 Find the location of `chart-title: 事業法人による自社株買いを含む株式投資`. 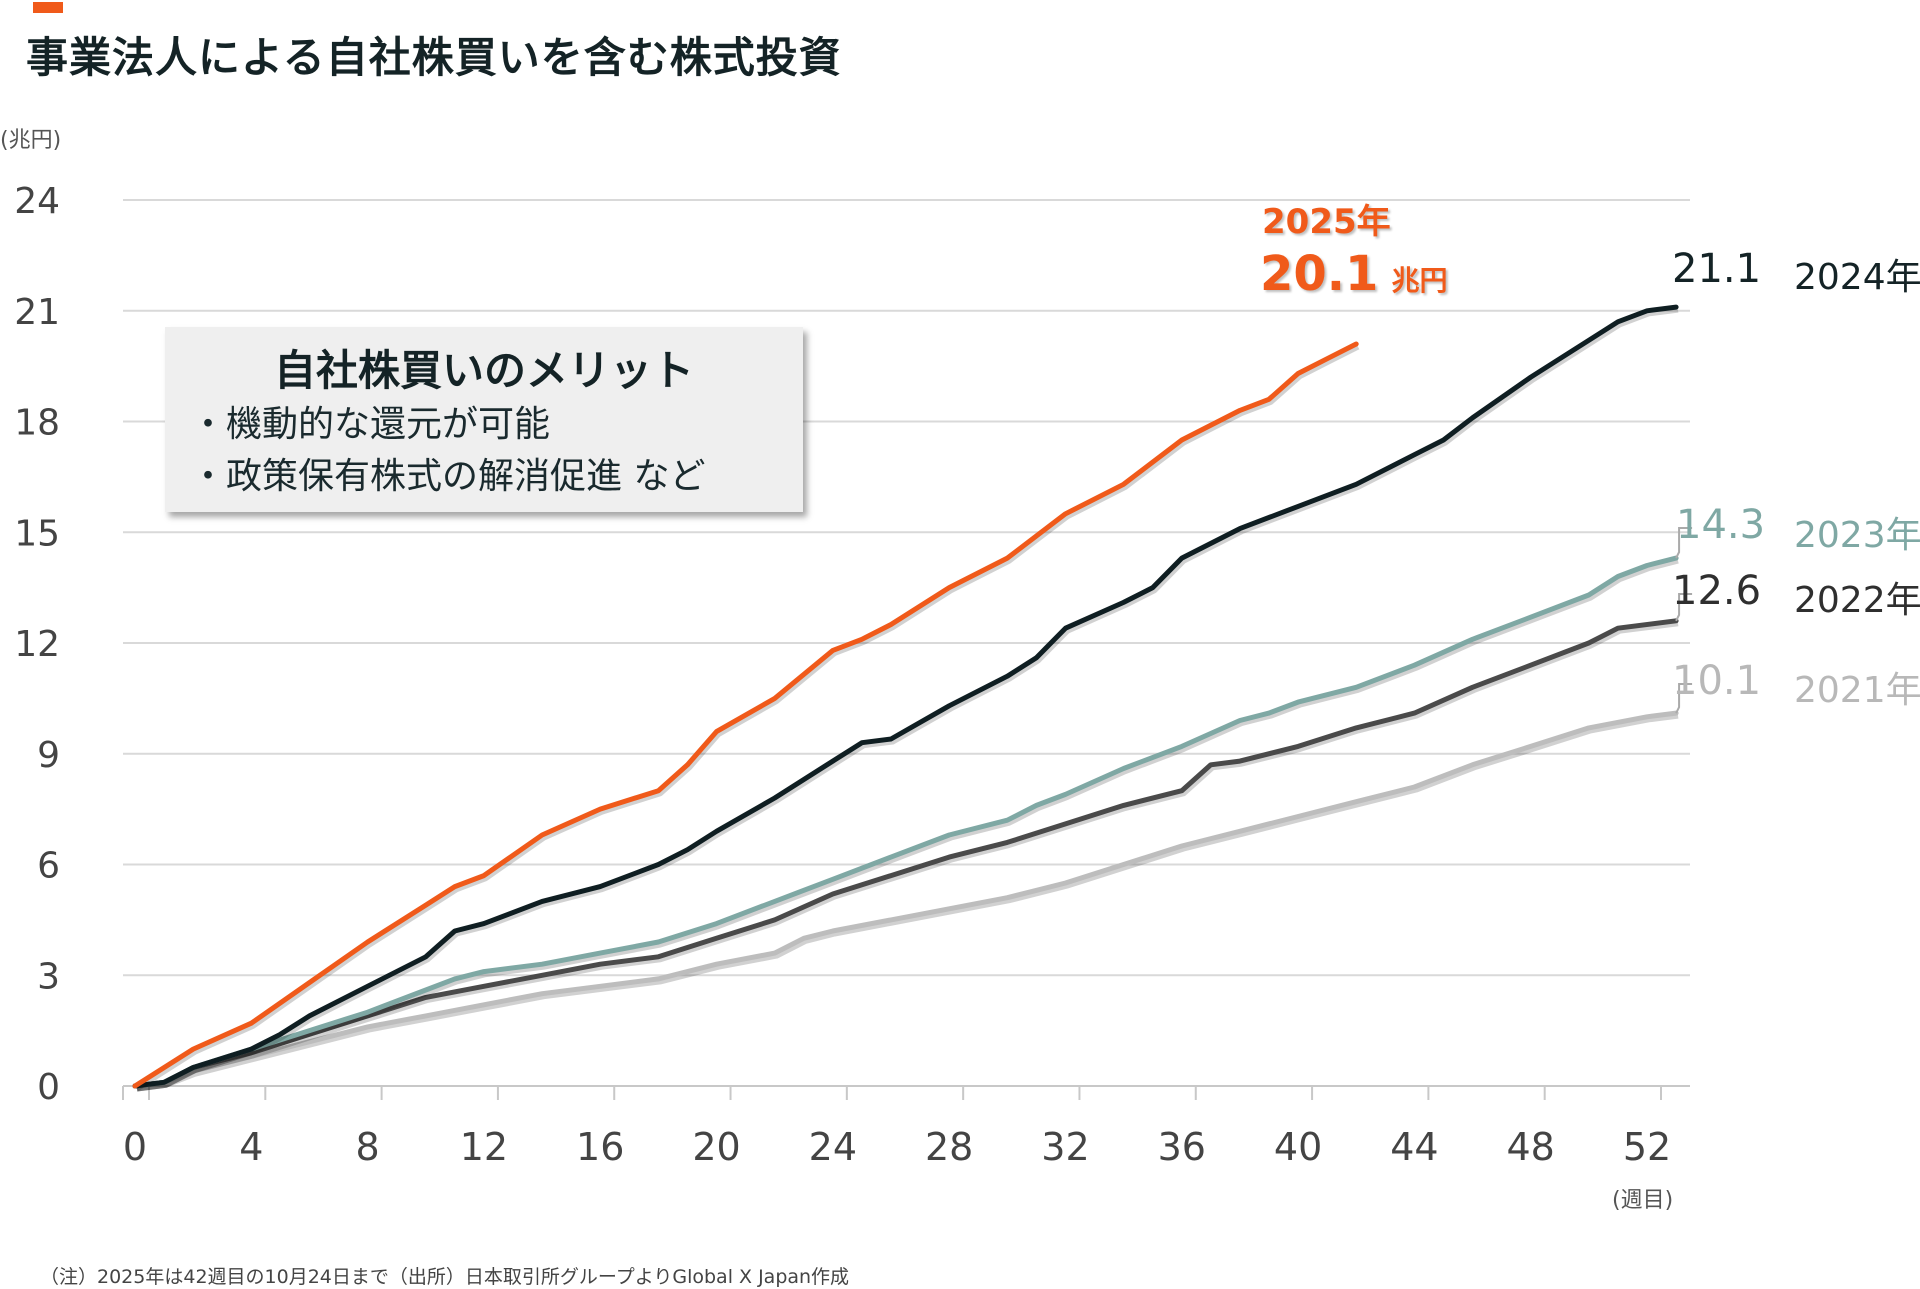

chart-title: 事業法人による自社株買いを含む株式投資 is located at coordinates (434, 57).